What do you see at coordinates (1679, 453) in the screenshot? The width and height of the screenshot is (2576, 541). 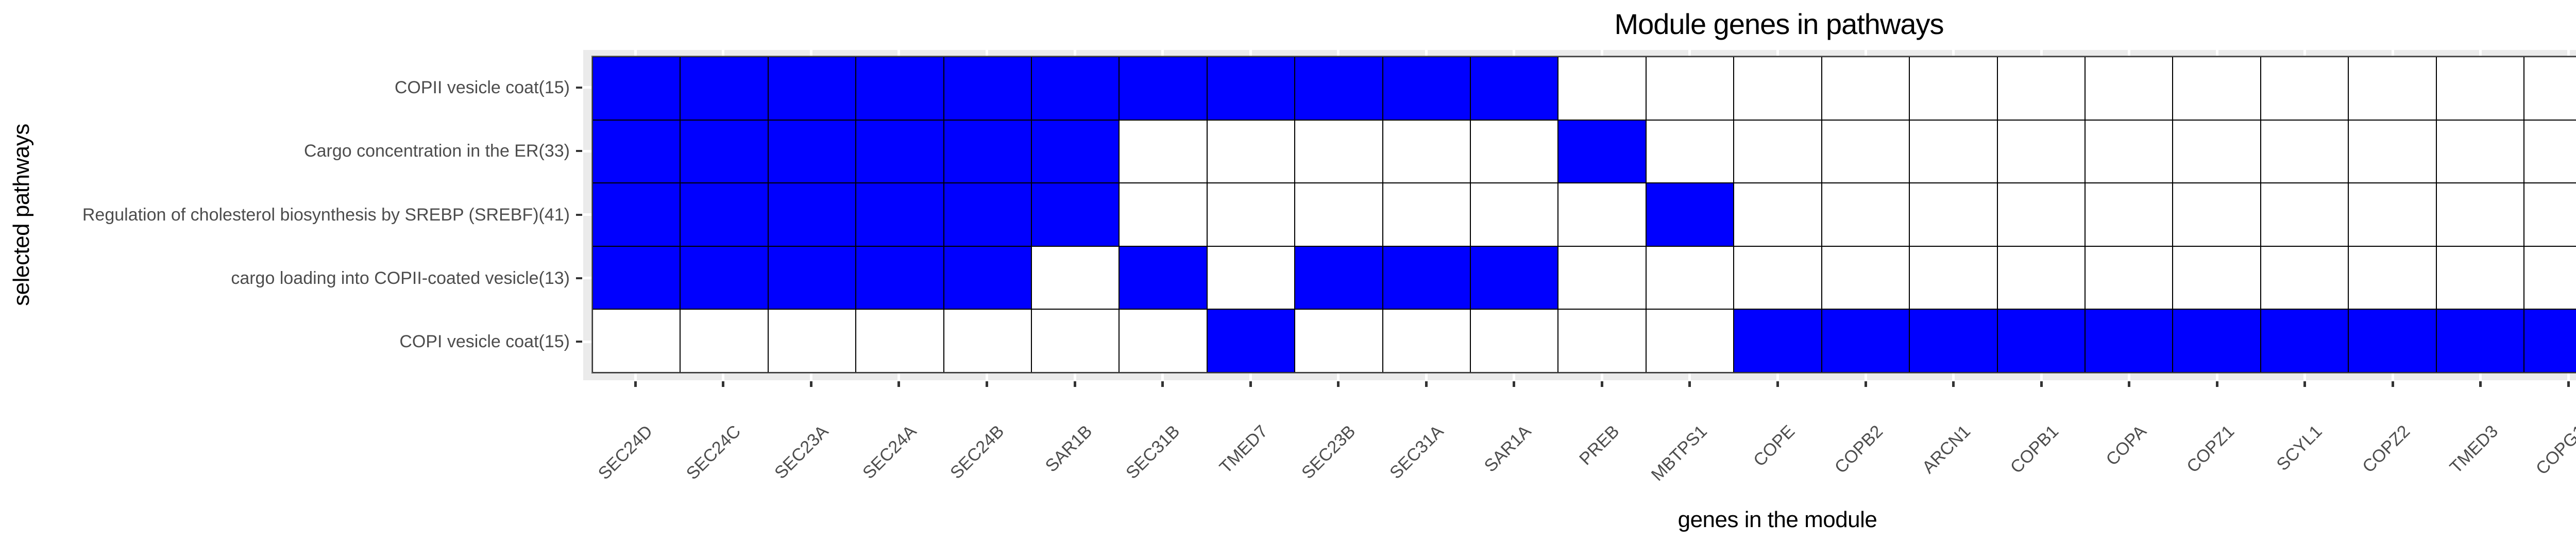 I see `x-axis-label: MBTPS1` at bounding box center [1679, 453].